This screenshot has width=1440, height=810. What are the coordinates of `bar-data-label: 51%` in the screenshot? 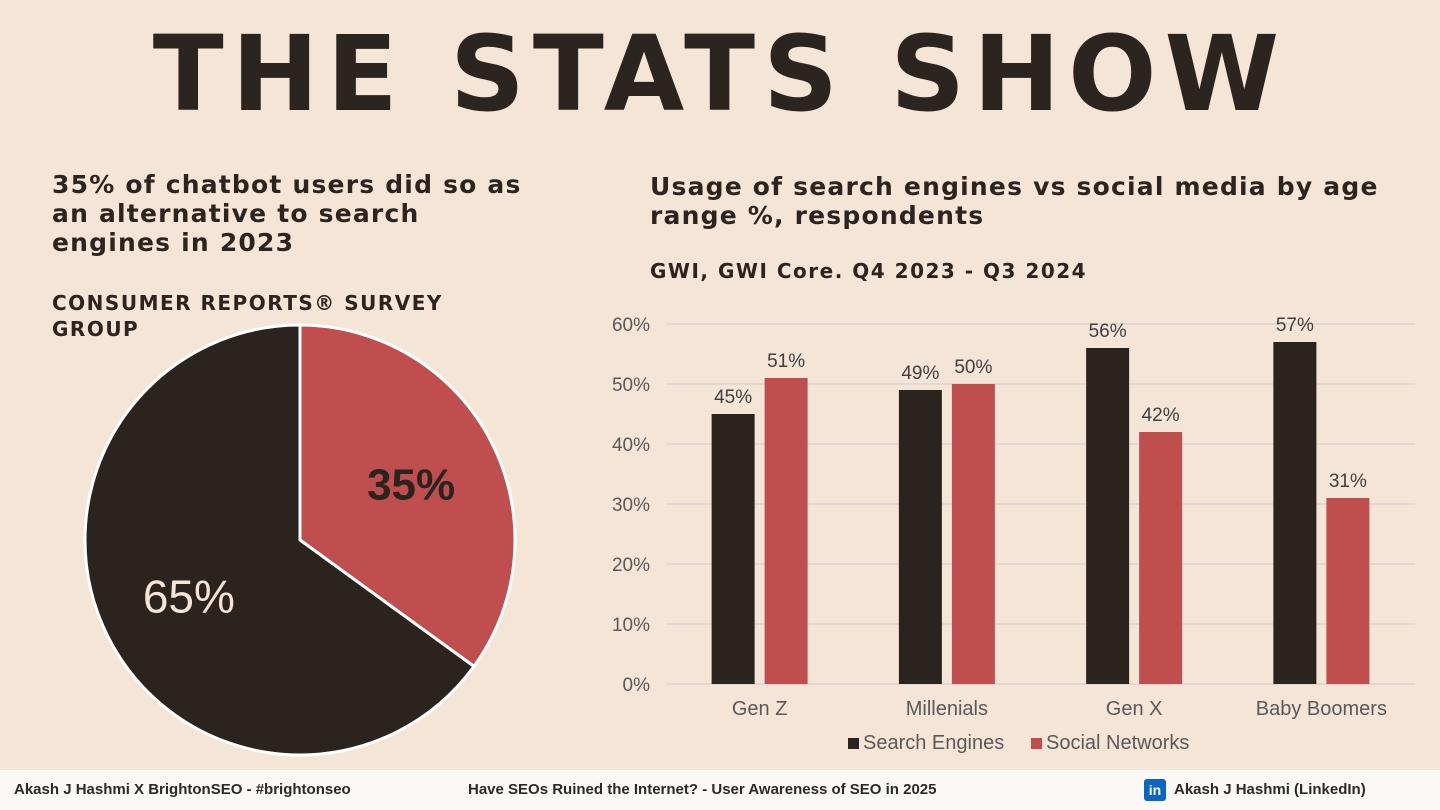 It's located at (786, 361).